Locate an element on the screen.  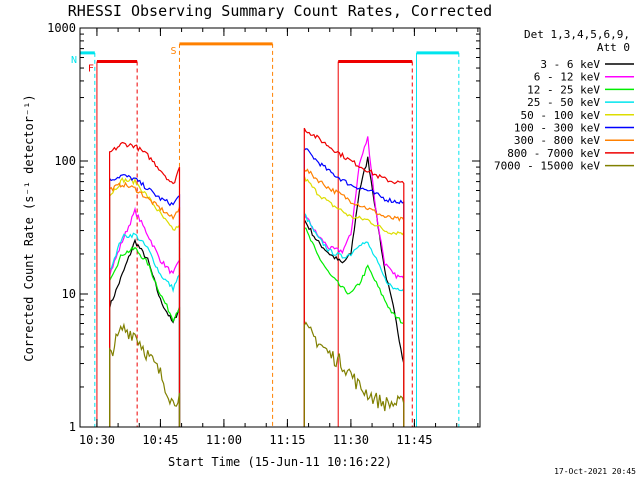
legend-entry-label: 800 - 7000 keV is located at coordinates (553, 153).